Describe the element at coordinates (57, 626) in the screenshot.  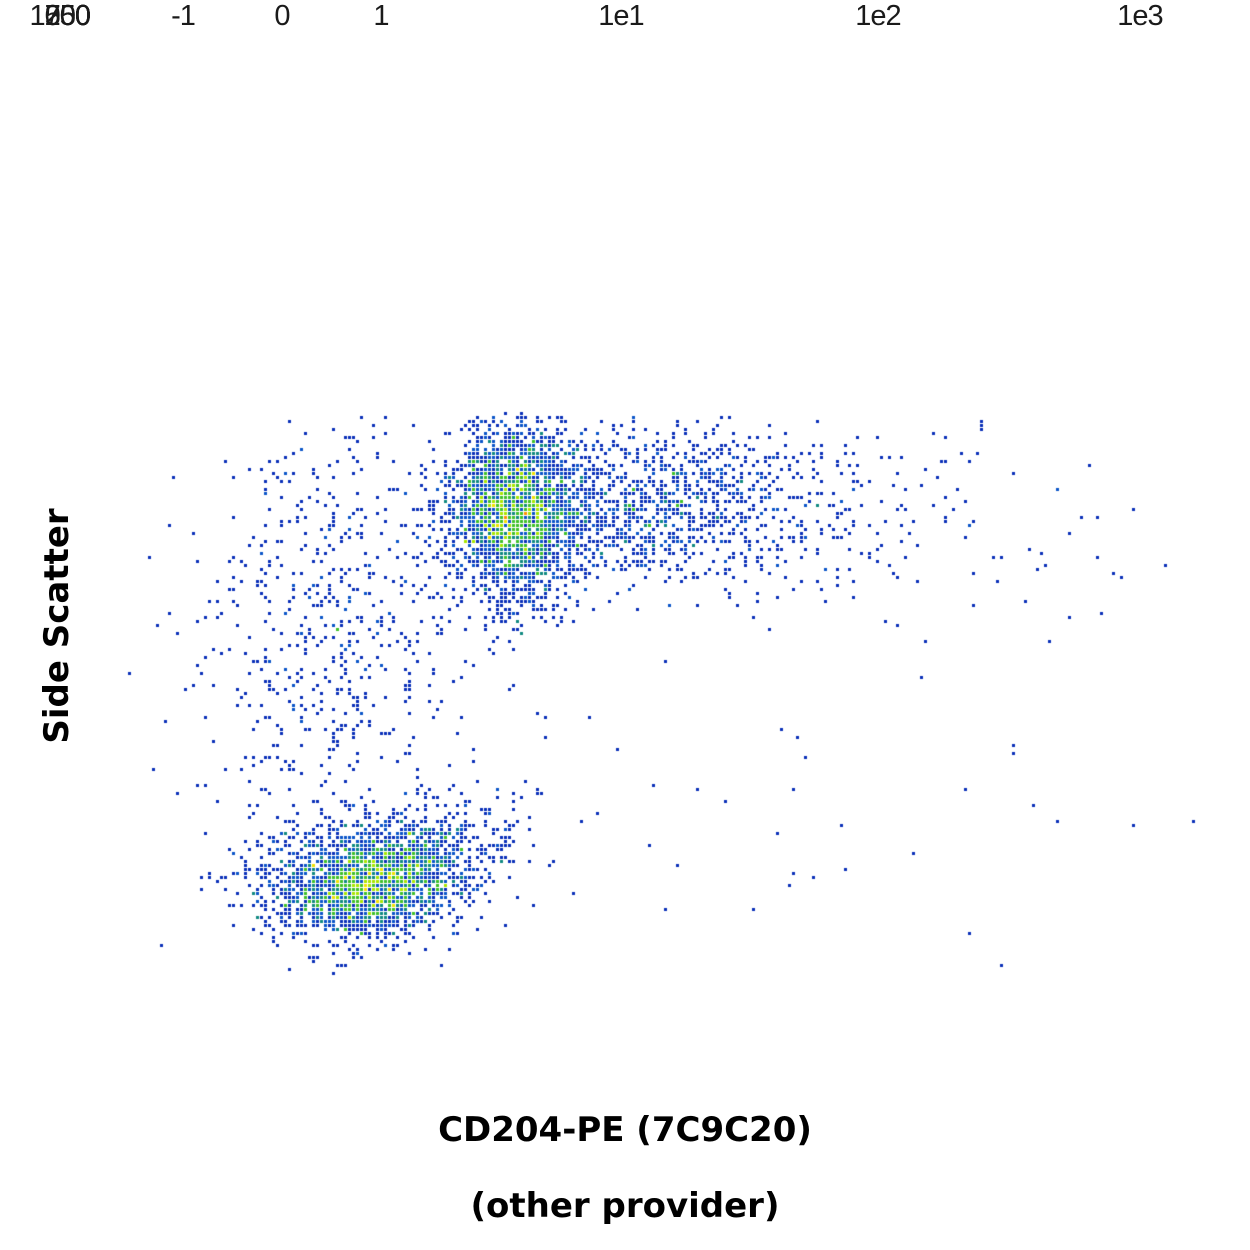
I see `y-axis-title: Side Scatter` at that location.